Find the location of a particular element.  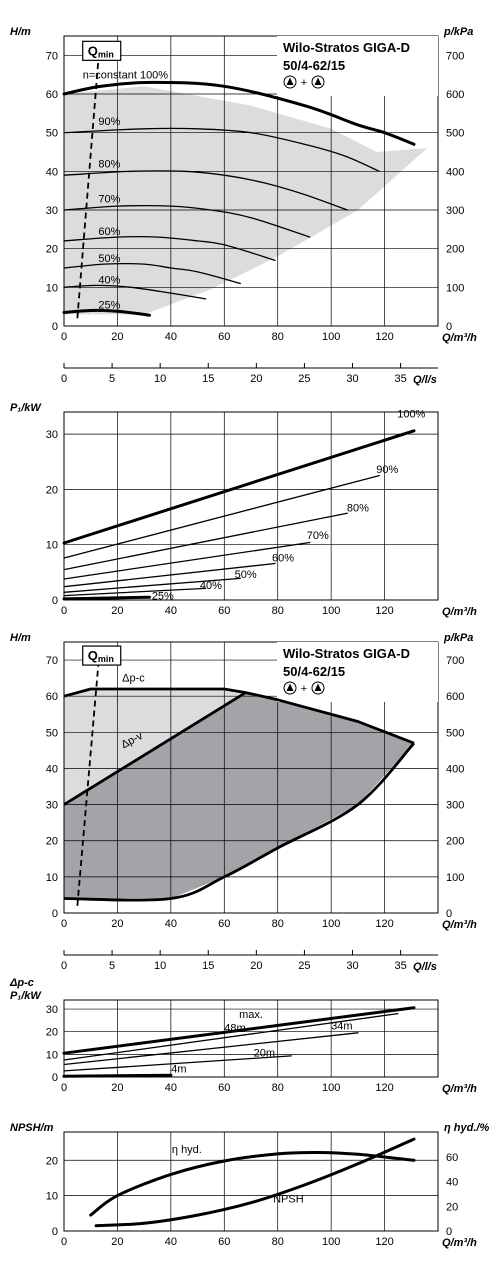

x-tick-label: 35 is located at coordinates (400, 966).